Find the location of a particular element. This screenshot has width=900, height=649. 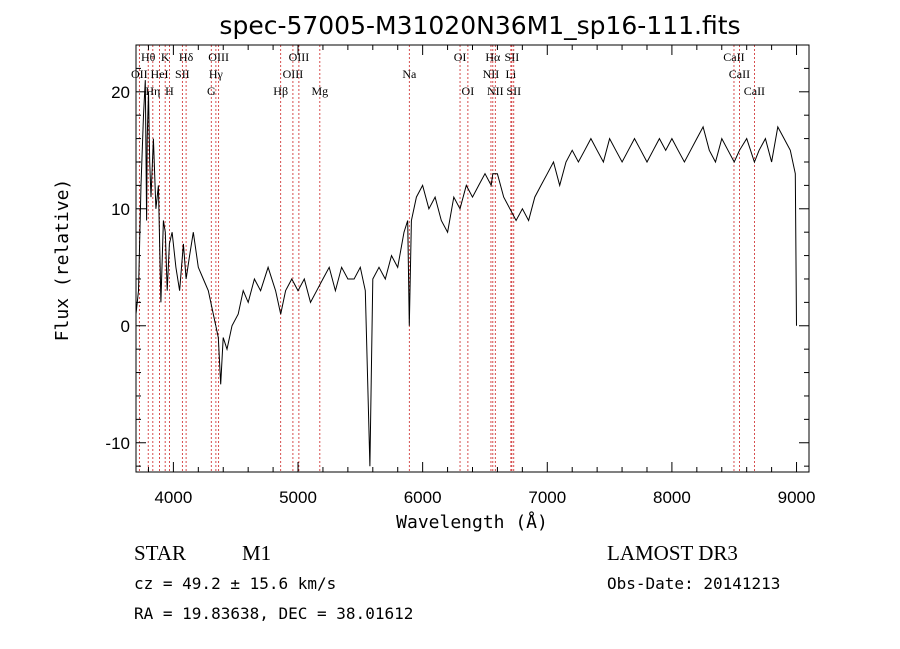

spectral-line-label: G is located at coordinates (211, 91).